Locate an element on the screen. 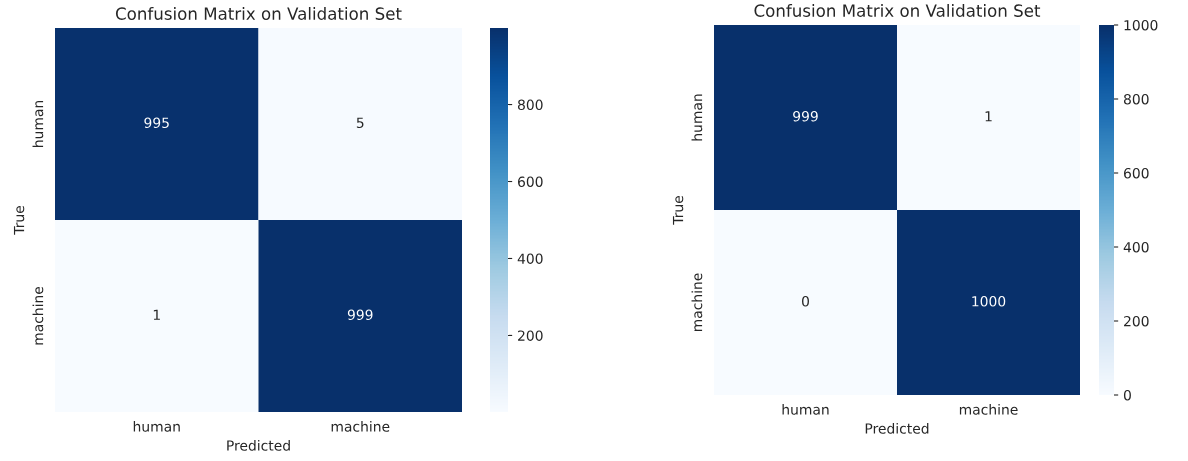  data-label: 5 is located at coordinates (360, 123).